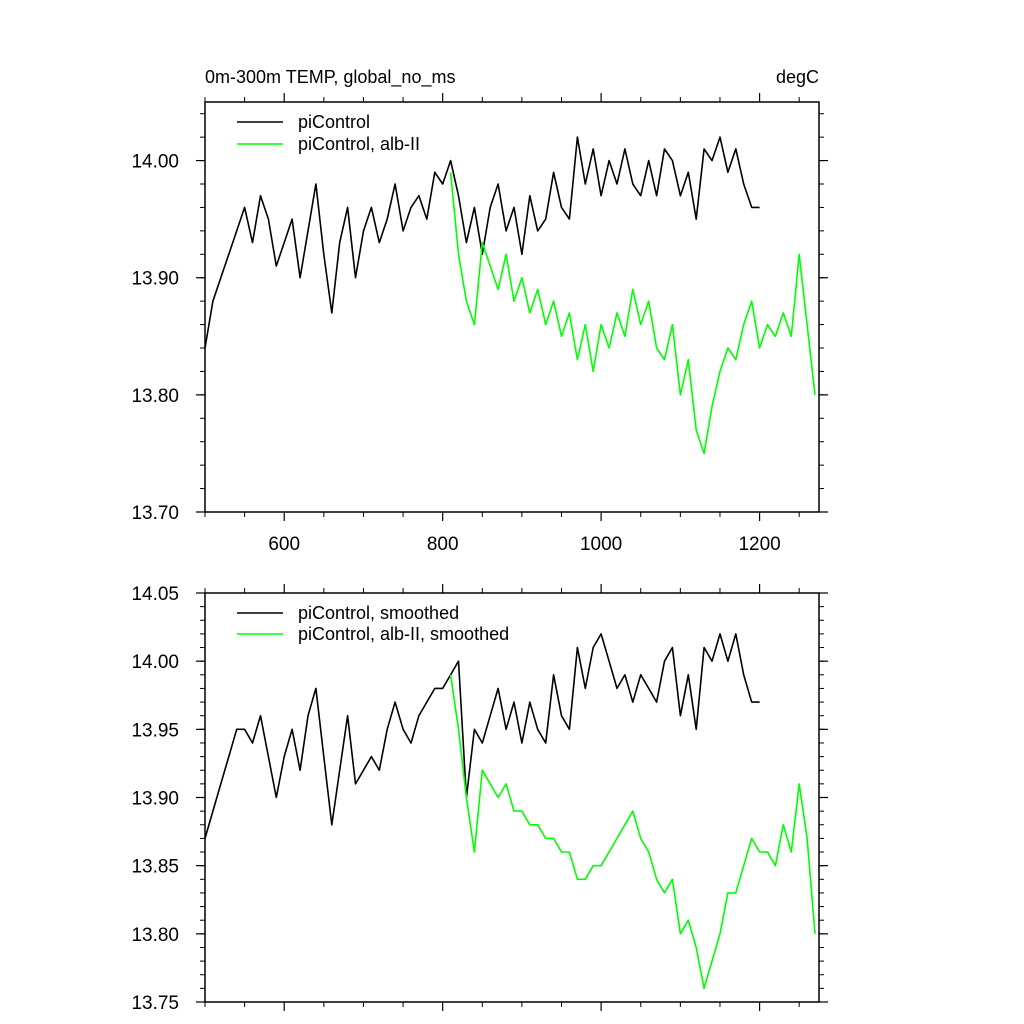 Image resolution: width=1024 pixels, height=1024 pixels. I want to click on bottom-y-tick-label-6: 14.05, so click(155, 594).